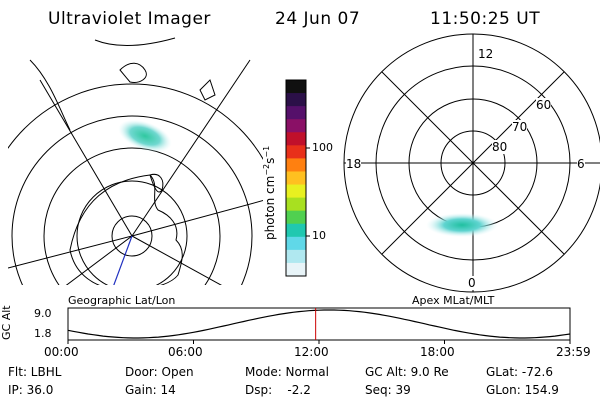 Image resolution: width=600 pixels, height=400 pixels. What do you see at coordinates (123, 260) in the screenshot?
I see `orbit-track` at bounding box center [123, 260].